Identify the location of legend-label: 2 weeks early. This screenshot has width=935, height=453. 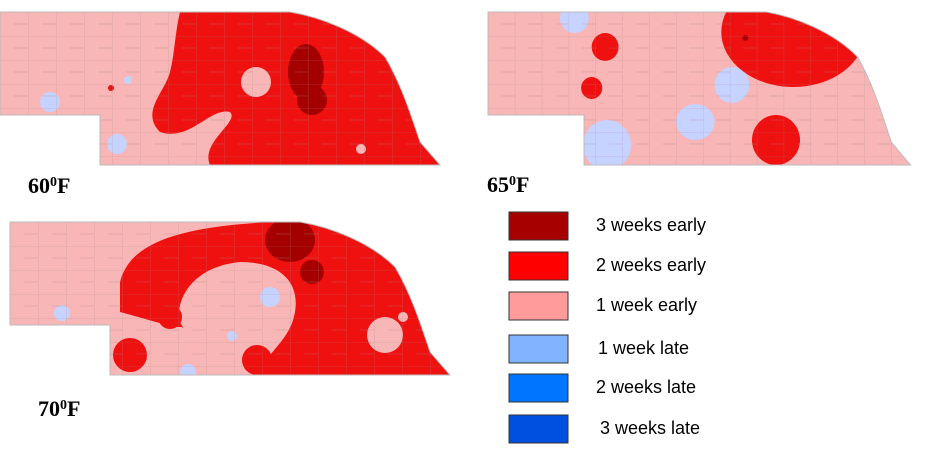
(651, 265).